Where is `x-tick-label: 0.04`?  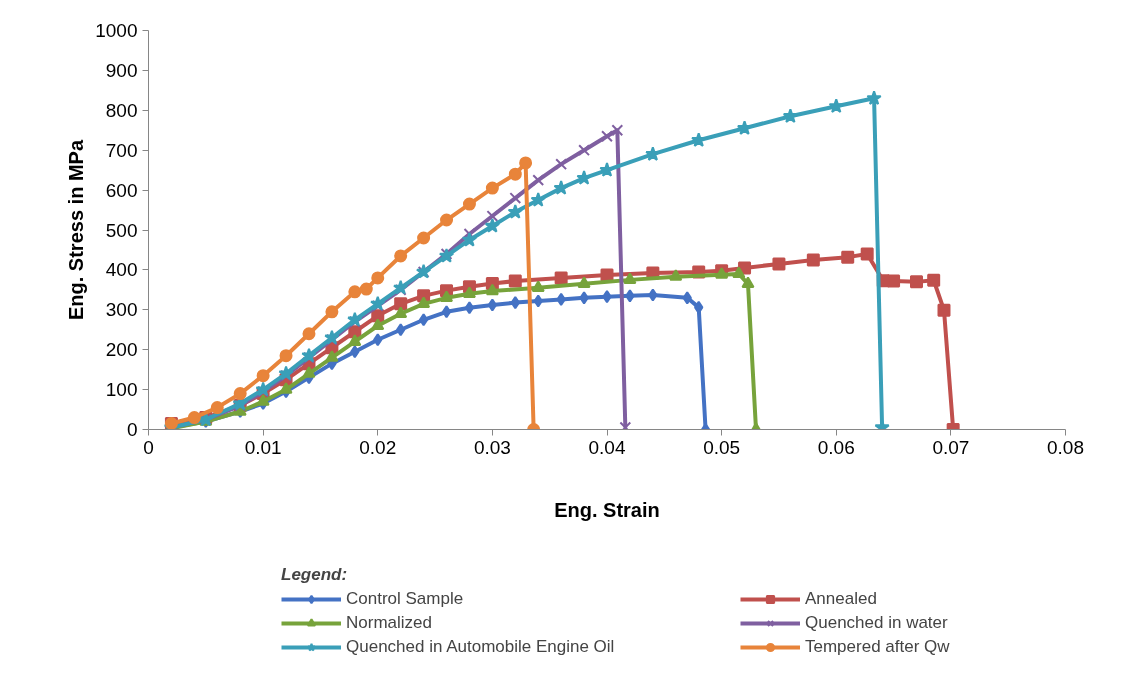
x-tick-label: 0.04 is located at coordinates (607, 447).